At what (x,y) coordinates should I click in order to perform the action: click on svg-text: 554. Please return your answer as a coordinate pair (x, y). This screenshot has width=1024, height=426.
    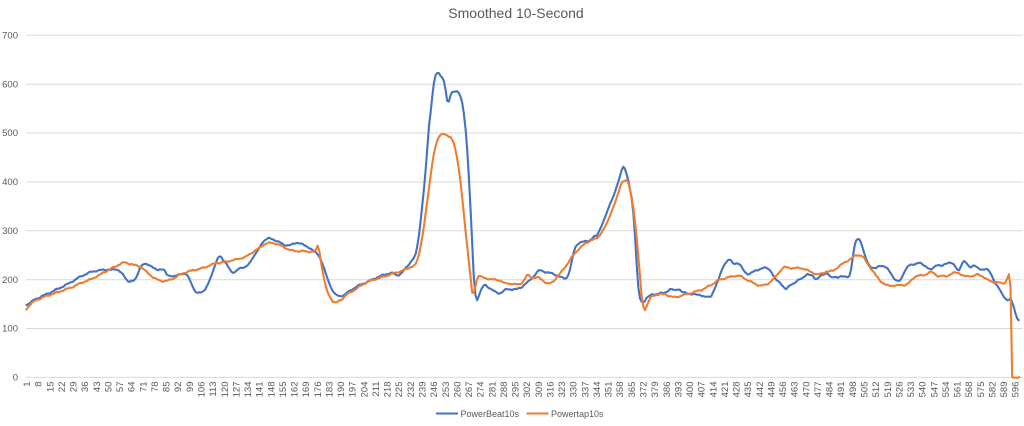
    Looking at the image, I should click on (946, 390).